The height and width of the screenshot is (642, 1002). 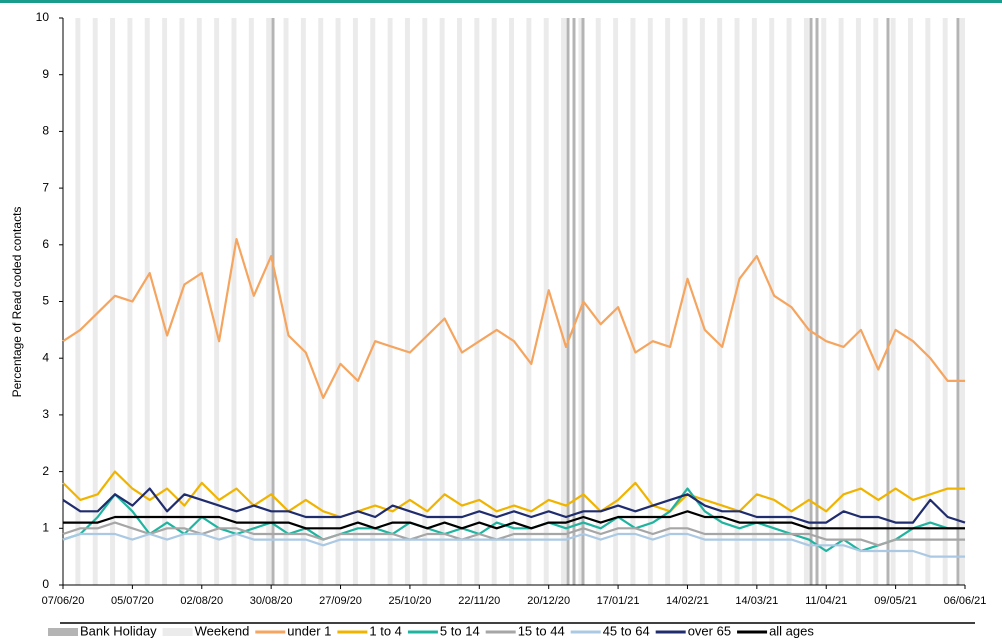 What do you see at coordinates (309, 630) in the screenshot?
I see `legend-label: under 1` at bounding box center [309, 630].